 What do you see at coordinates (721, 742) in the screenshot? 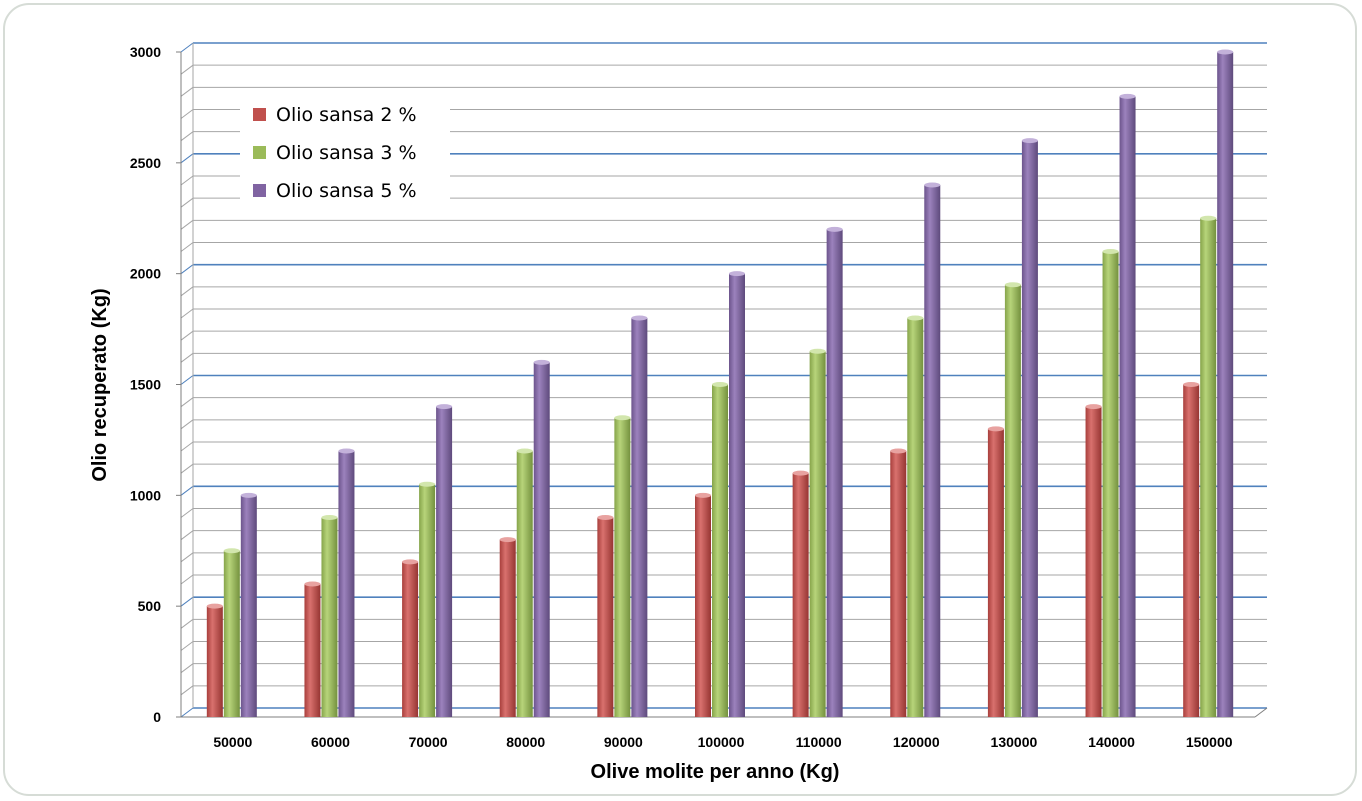
I see `x-tick-label: 100000` at bounding box center [721, 742].